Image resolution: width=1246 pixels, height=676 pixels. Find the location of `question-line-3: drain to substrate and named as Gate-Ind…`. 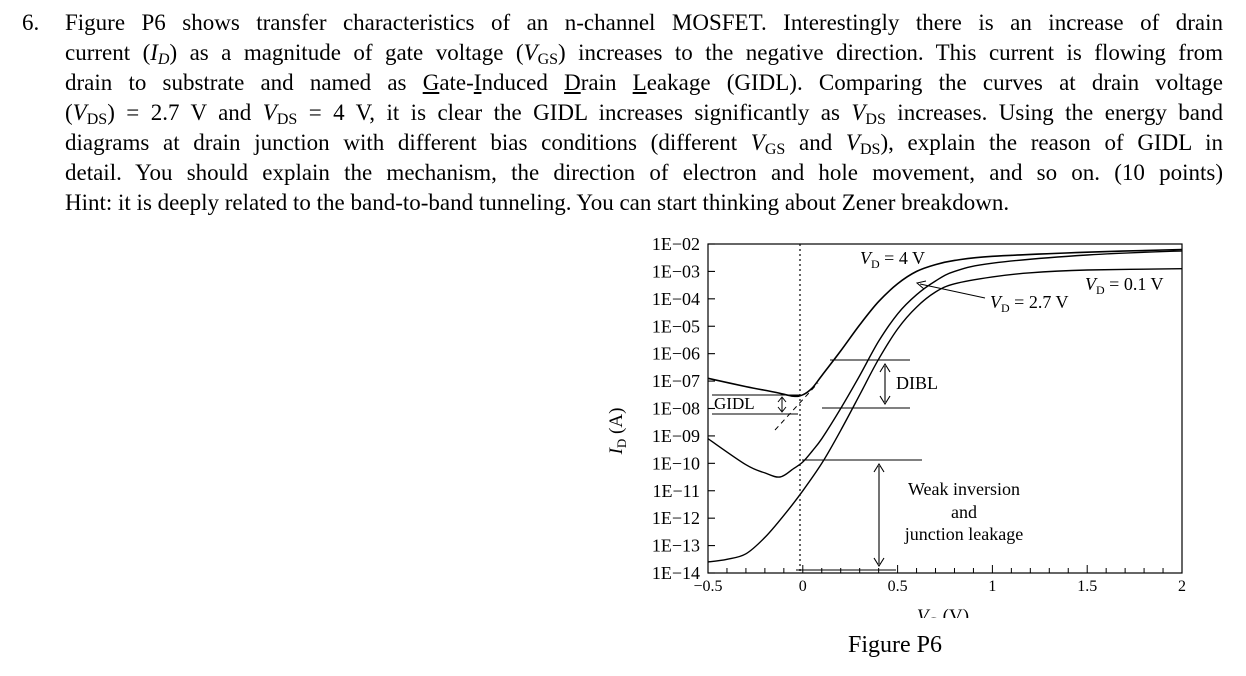

question-line-3: drain to substrate and named as Gate-Ind… is located at coordinates (644, 82).